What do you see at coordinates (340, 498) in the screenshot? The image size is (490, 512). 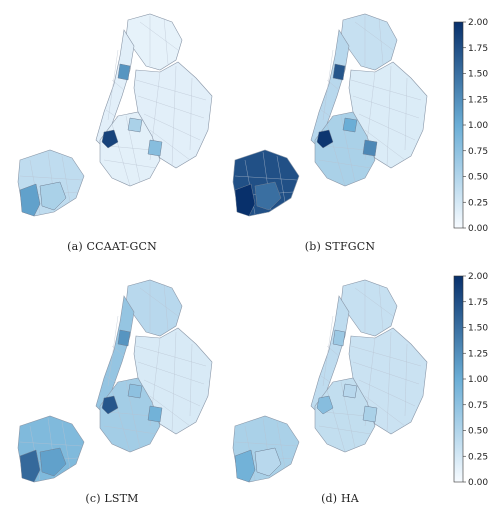 I see `caption-d: (d) HA` at bounding box center [340, 498].